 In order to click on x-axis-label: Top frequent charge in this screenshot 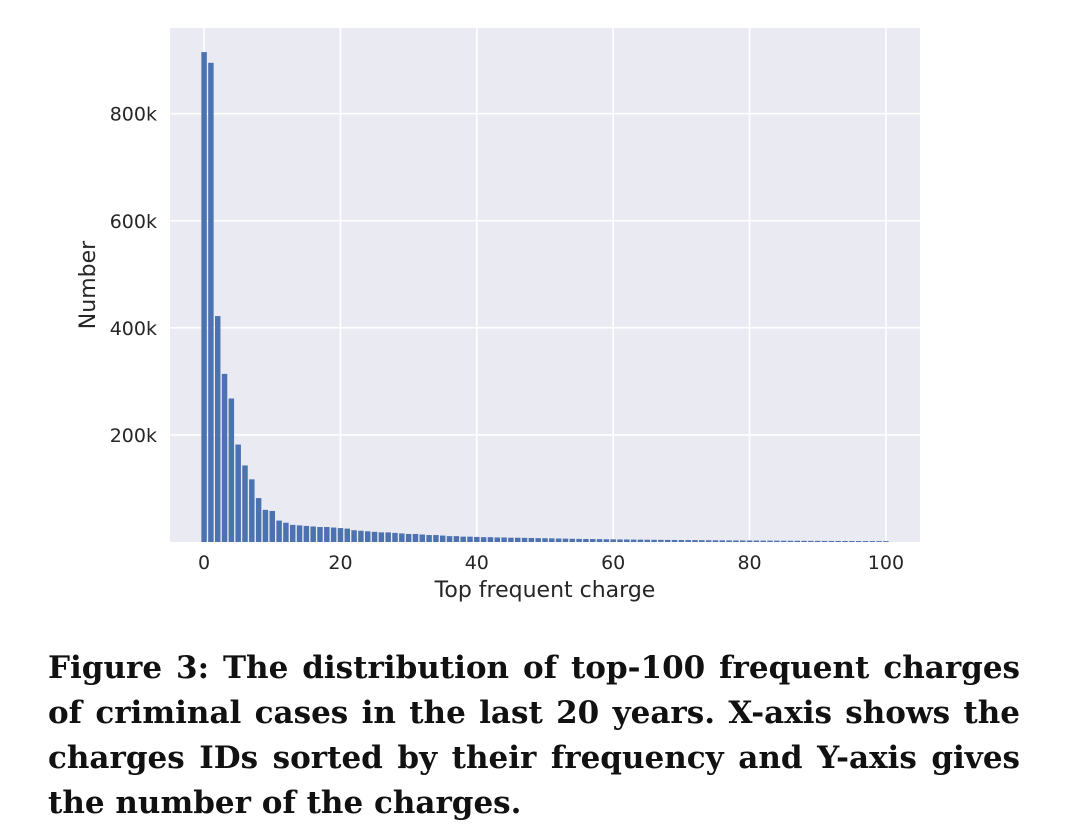, I will do `click(545, 590)`.